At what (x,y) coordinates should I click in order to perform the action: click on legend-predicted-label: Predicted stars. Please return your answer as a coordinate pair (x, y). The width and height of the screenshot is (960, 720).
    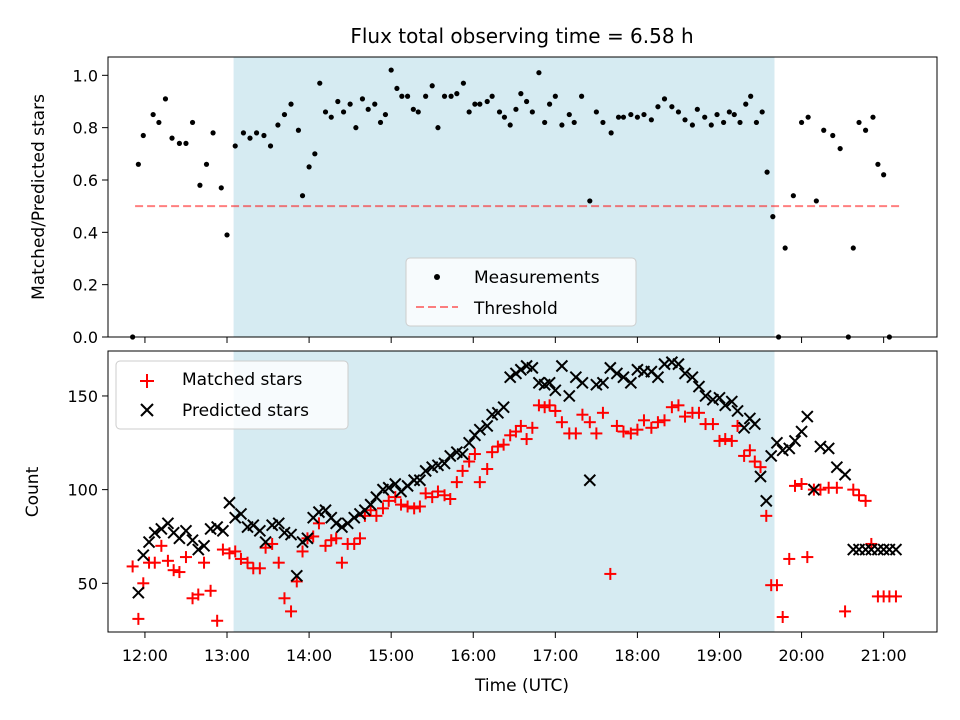
    Looking at the image, I should click on (245, 411).